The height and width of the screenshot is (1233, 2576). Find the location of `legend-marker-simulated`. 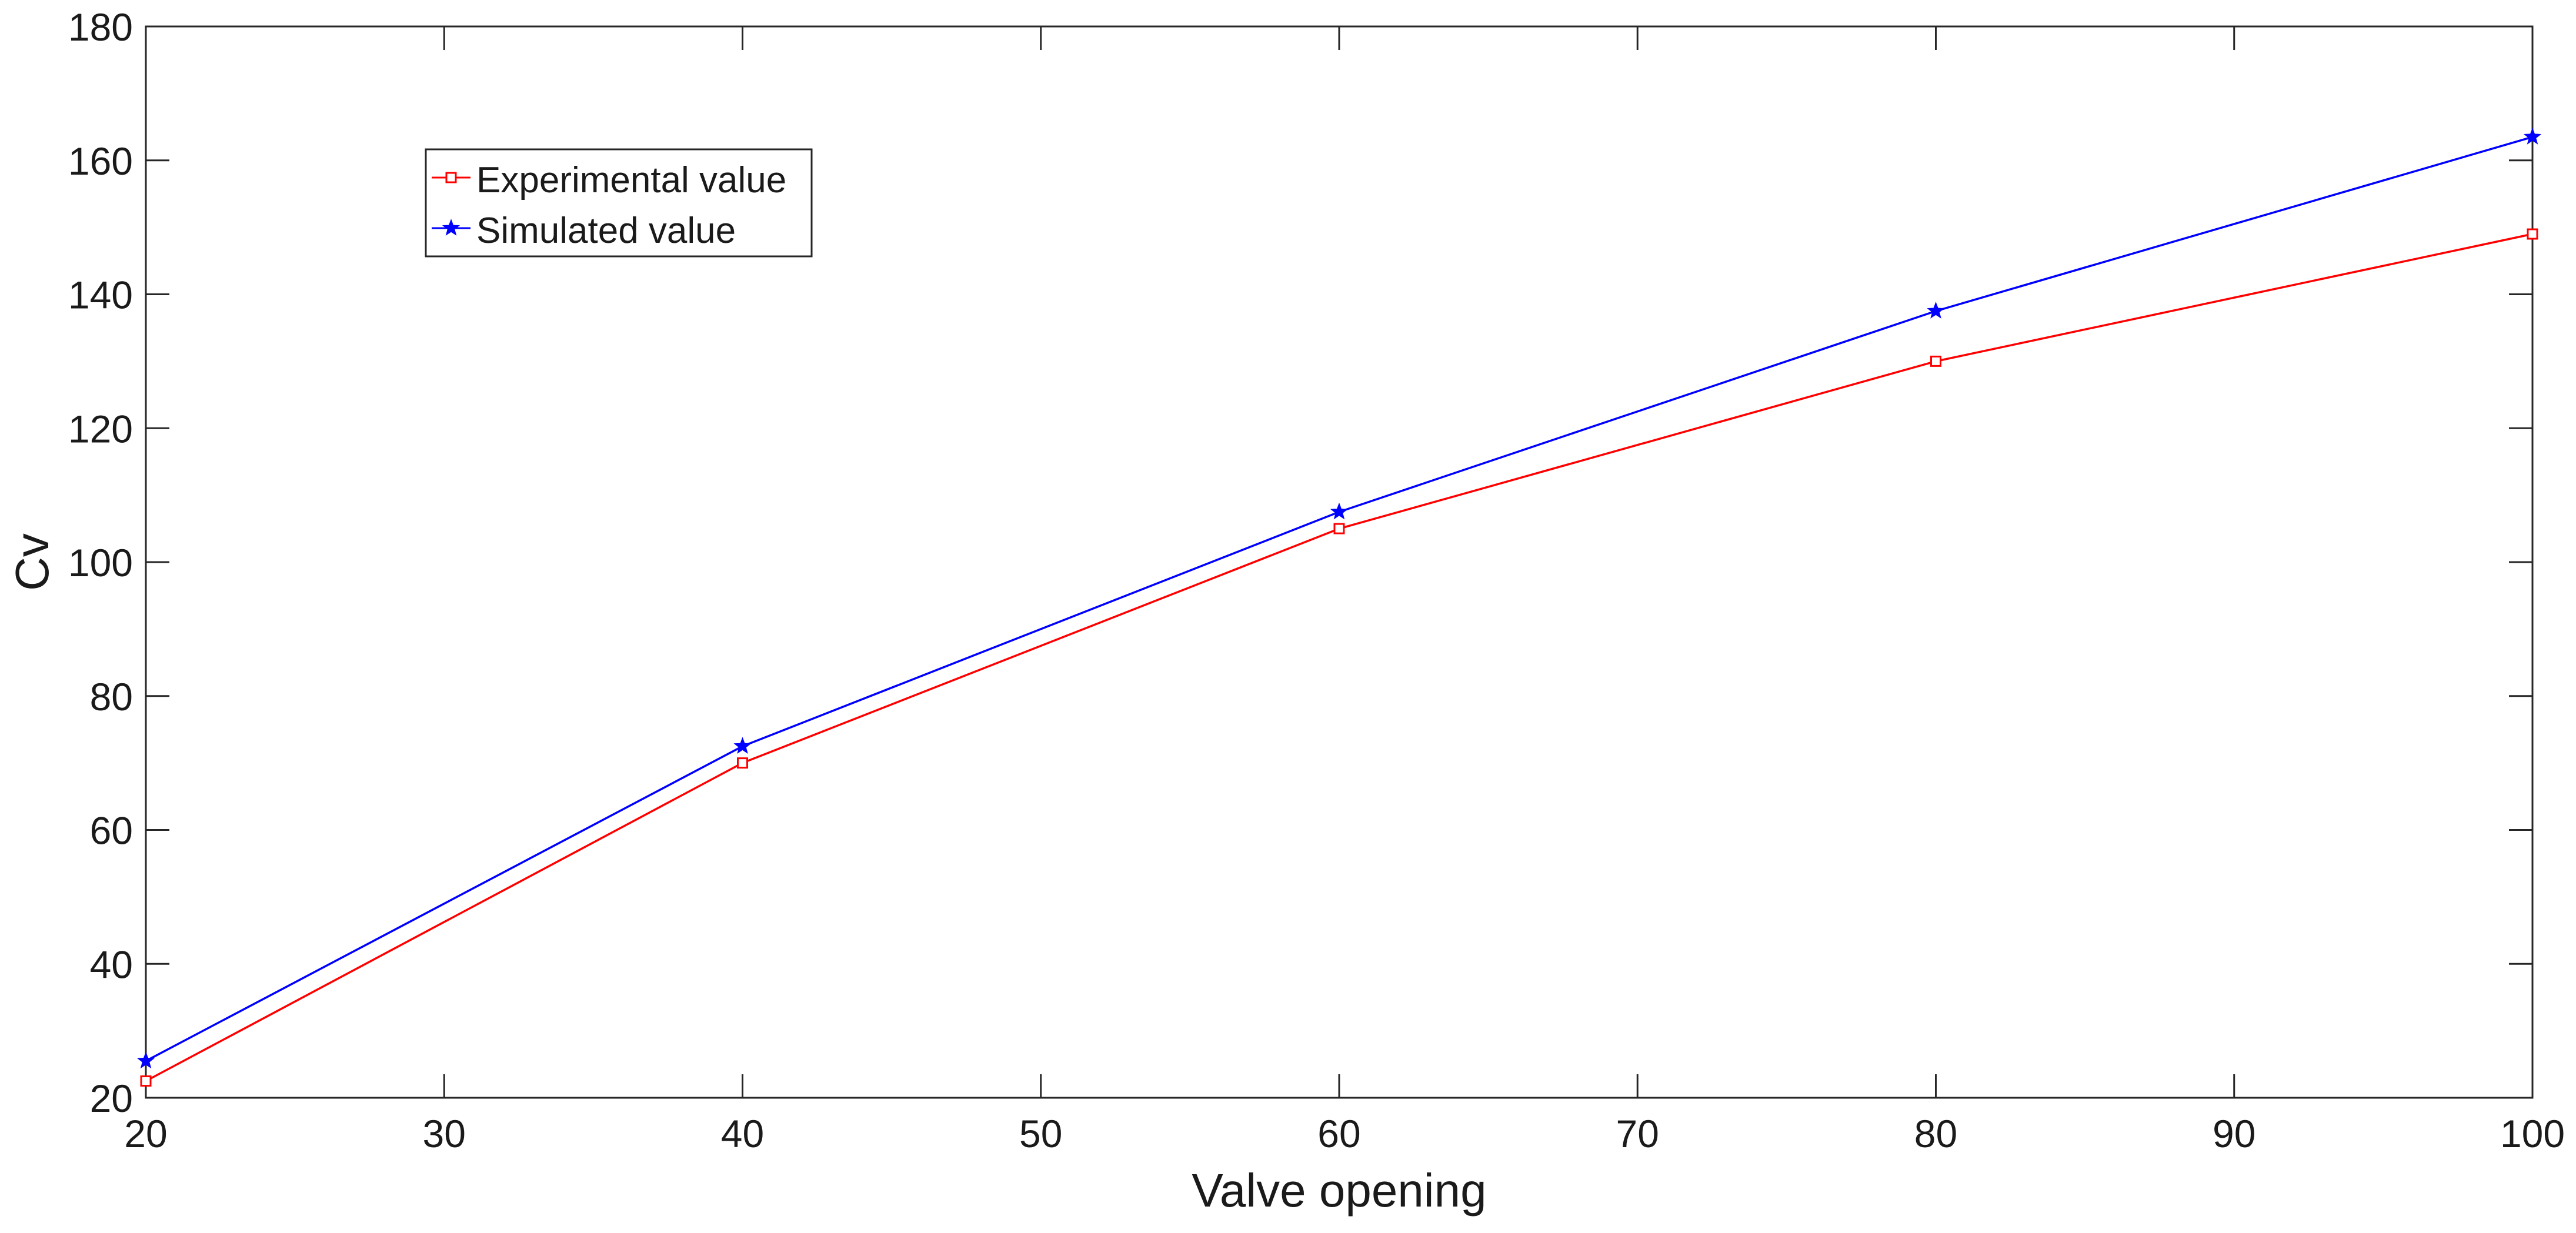

legend-marker-simulated is located at coordinates (451, 227).